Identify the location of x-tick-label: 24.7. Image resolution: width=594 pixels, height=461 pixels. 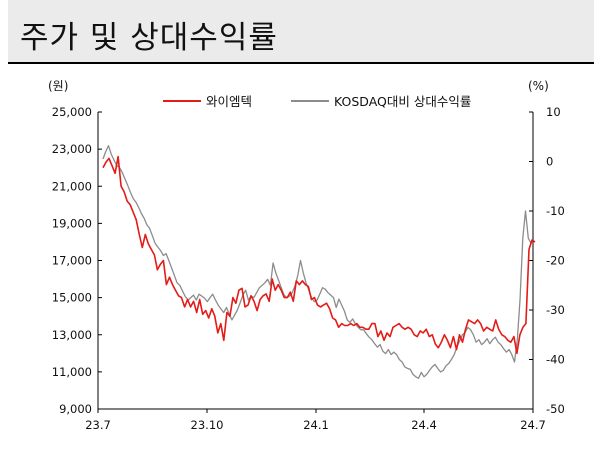
(533, 425).